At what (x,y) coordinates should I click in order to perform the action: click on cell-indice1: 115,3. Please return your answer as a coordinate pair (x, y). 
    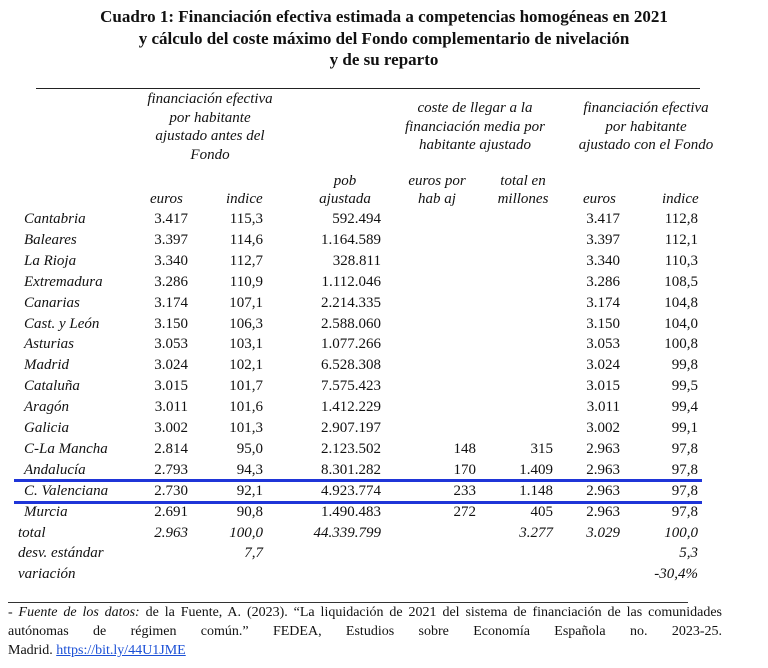
    Looking at the image, I should click on (246, 219).